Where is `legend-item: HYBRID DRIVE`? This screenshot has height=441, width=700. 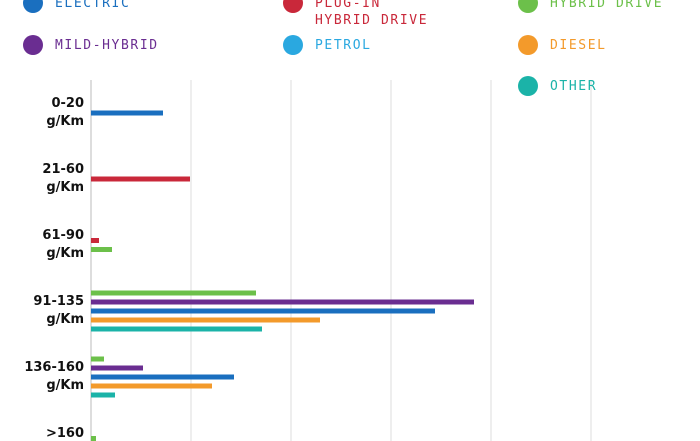
legend-item: HYBRID DRIVE is located at coordinates (599, 6).